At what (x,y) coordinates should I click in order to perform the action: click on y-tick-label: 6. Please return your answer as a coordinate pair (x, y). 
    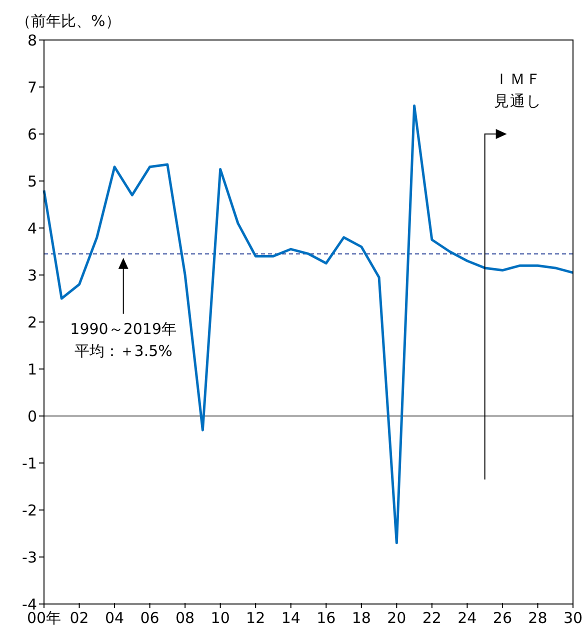
    Looking at the image, I should click on (32, 134).